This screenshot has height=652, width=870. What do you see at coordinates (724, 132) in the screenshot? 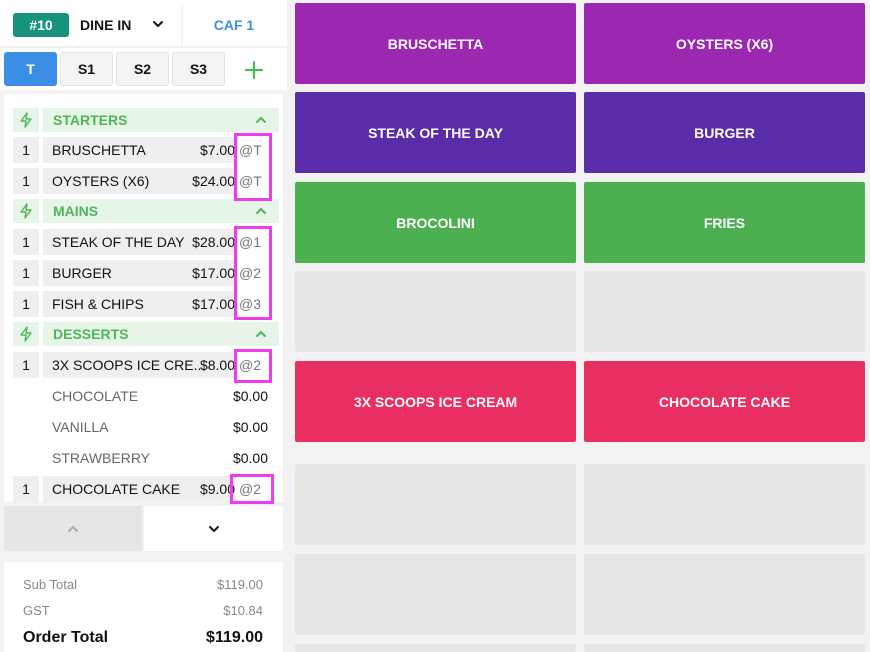
I see `menu-tile-burger: BURGER` at bounding box center [724, 132].